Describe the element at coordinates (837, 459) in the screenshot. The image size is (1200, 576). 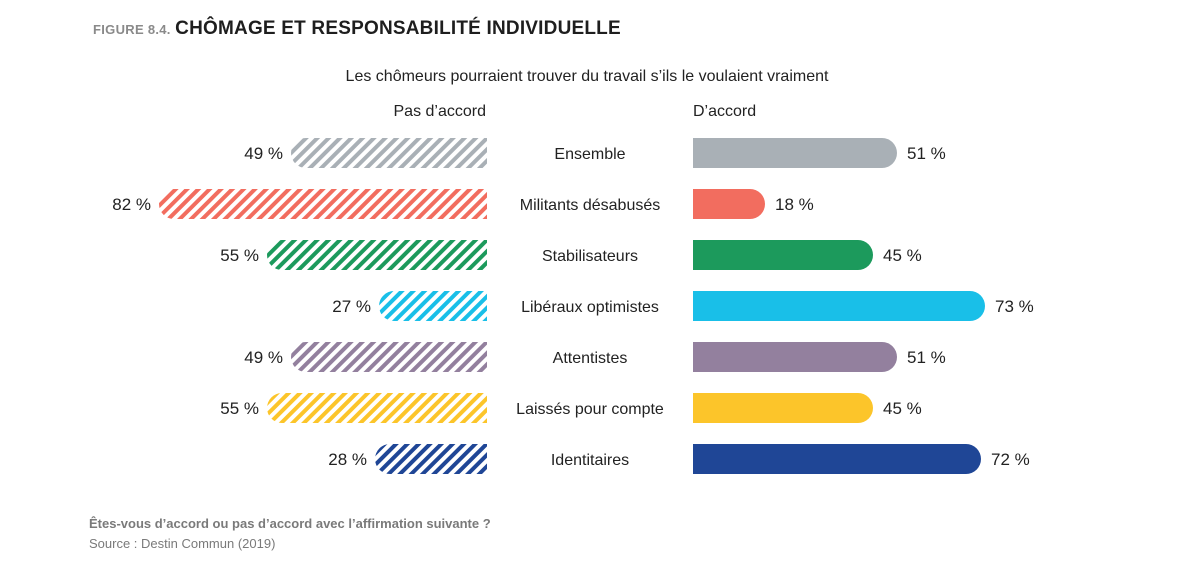
I see `bar-agree-identitaires` at that location.